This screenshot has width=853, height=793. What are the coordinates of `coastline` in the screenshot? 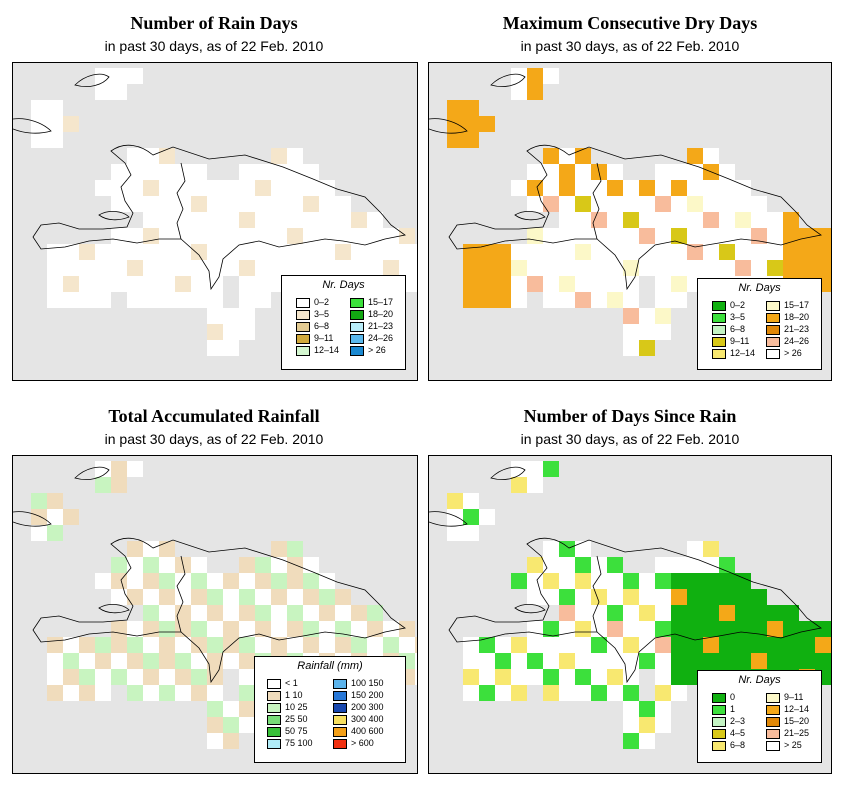 It's located at (635, 610).